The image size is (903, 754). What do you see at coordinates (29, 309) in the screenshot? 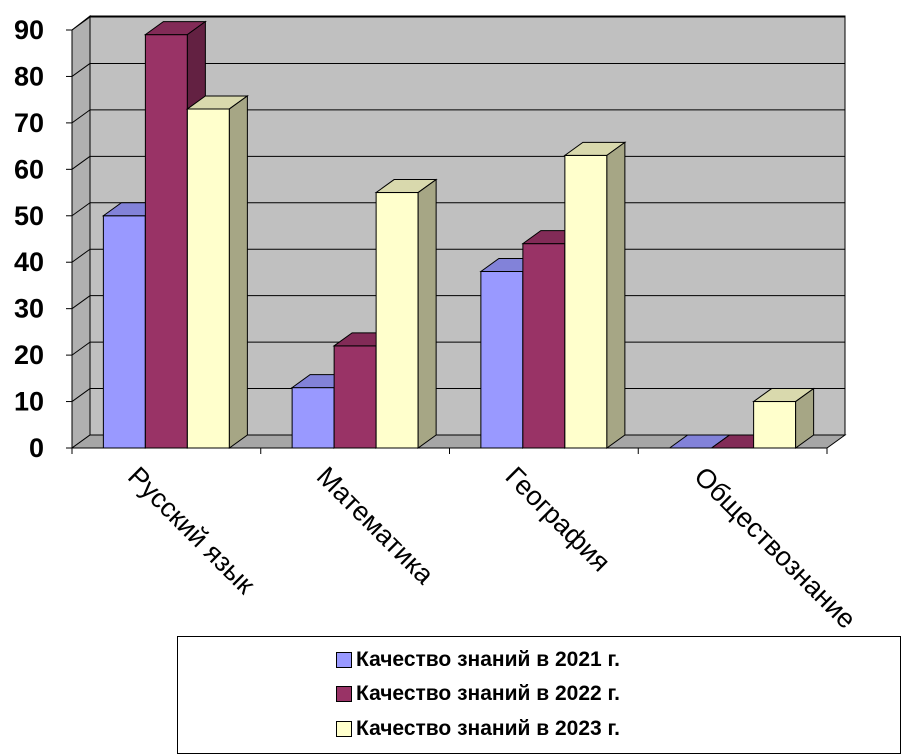
I see `y-tick-label: 30` at bounding box center [29, 309].